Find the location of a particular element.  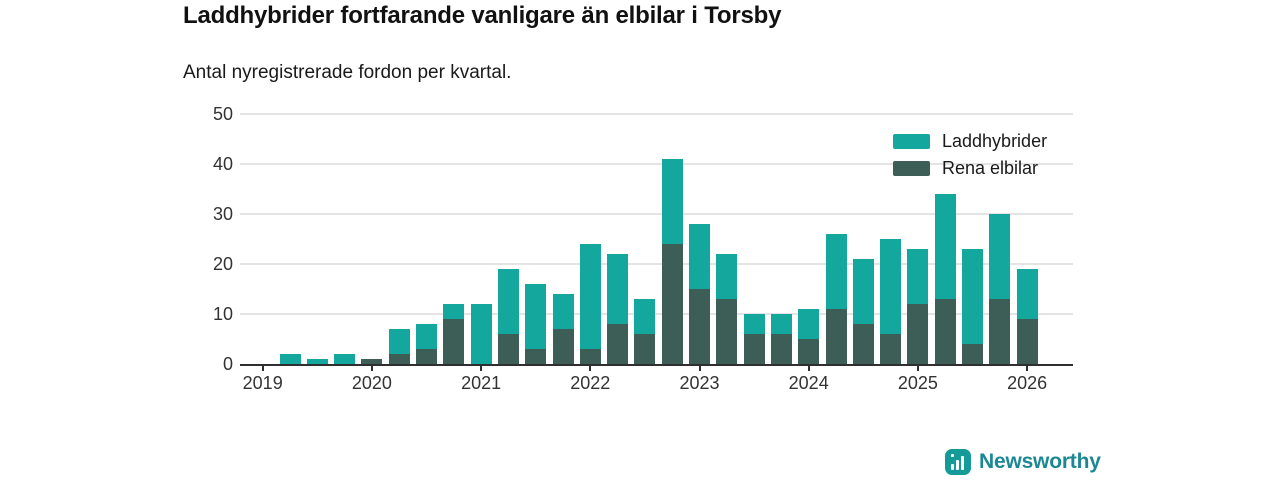

bar-laddhybrider-2020-Q2 is located at coordinates (399, 341).